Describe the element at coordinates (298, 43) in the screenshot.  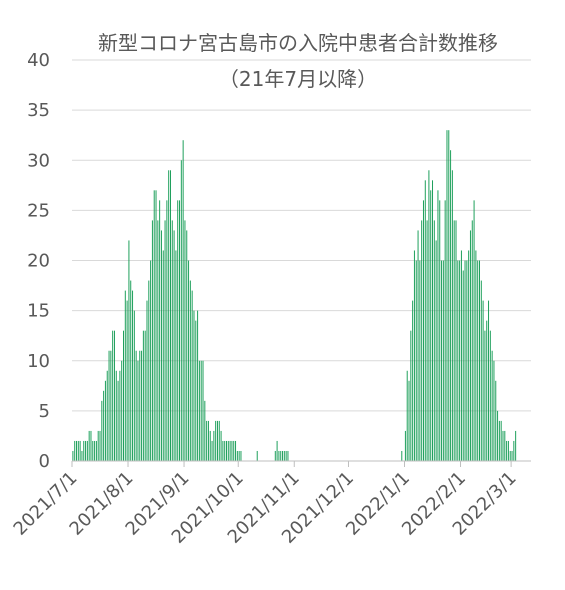
I see `chart-title: 新型コロナ宮古島市の入院中患者合計数推移` at that location.